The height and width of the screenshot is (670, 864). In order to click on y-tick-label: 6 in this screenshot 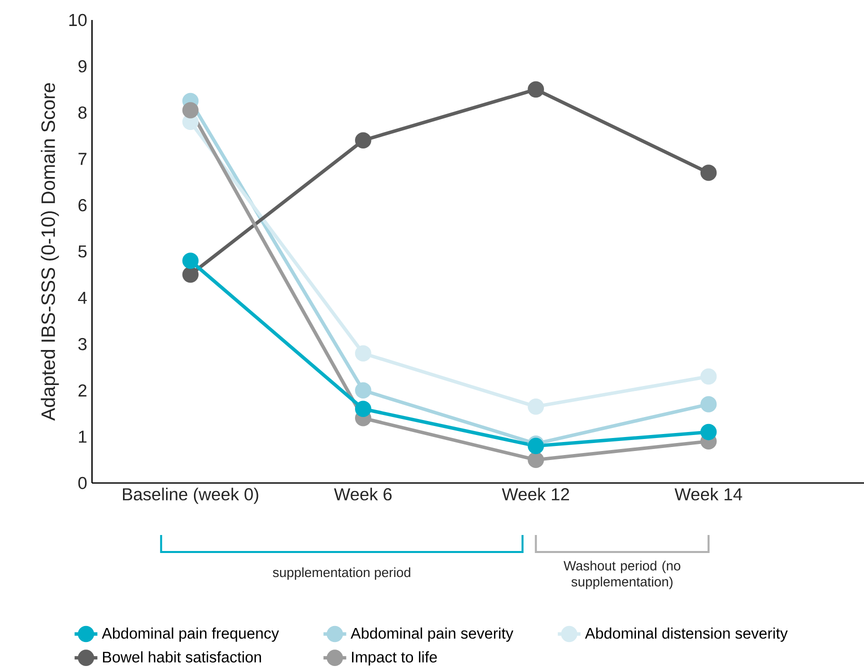, I will do `click(82, 205)`.